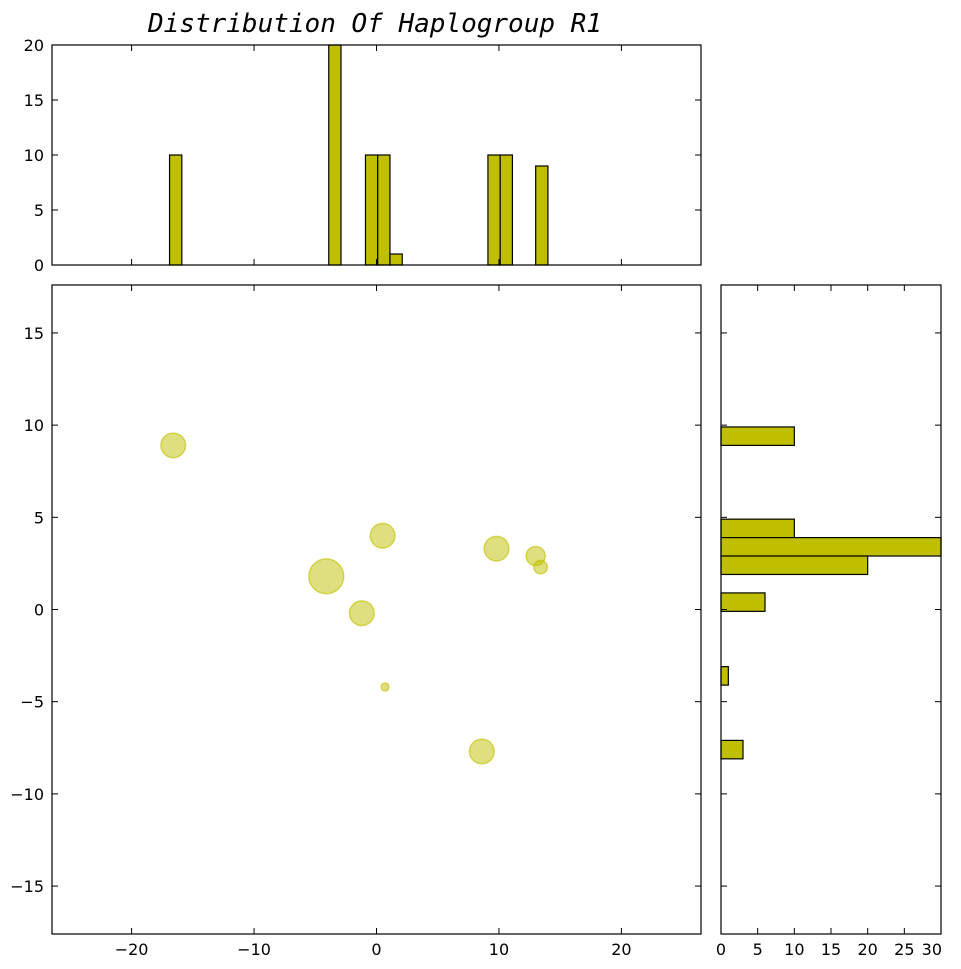 The width and height of the screenshot is (961, 969). Describe the element at coordinates (621, 949) in the screenshot. I see `scatter-x-tick-label: 20` at that location.